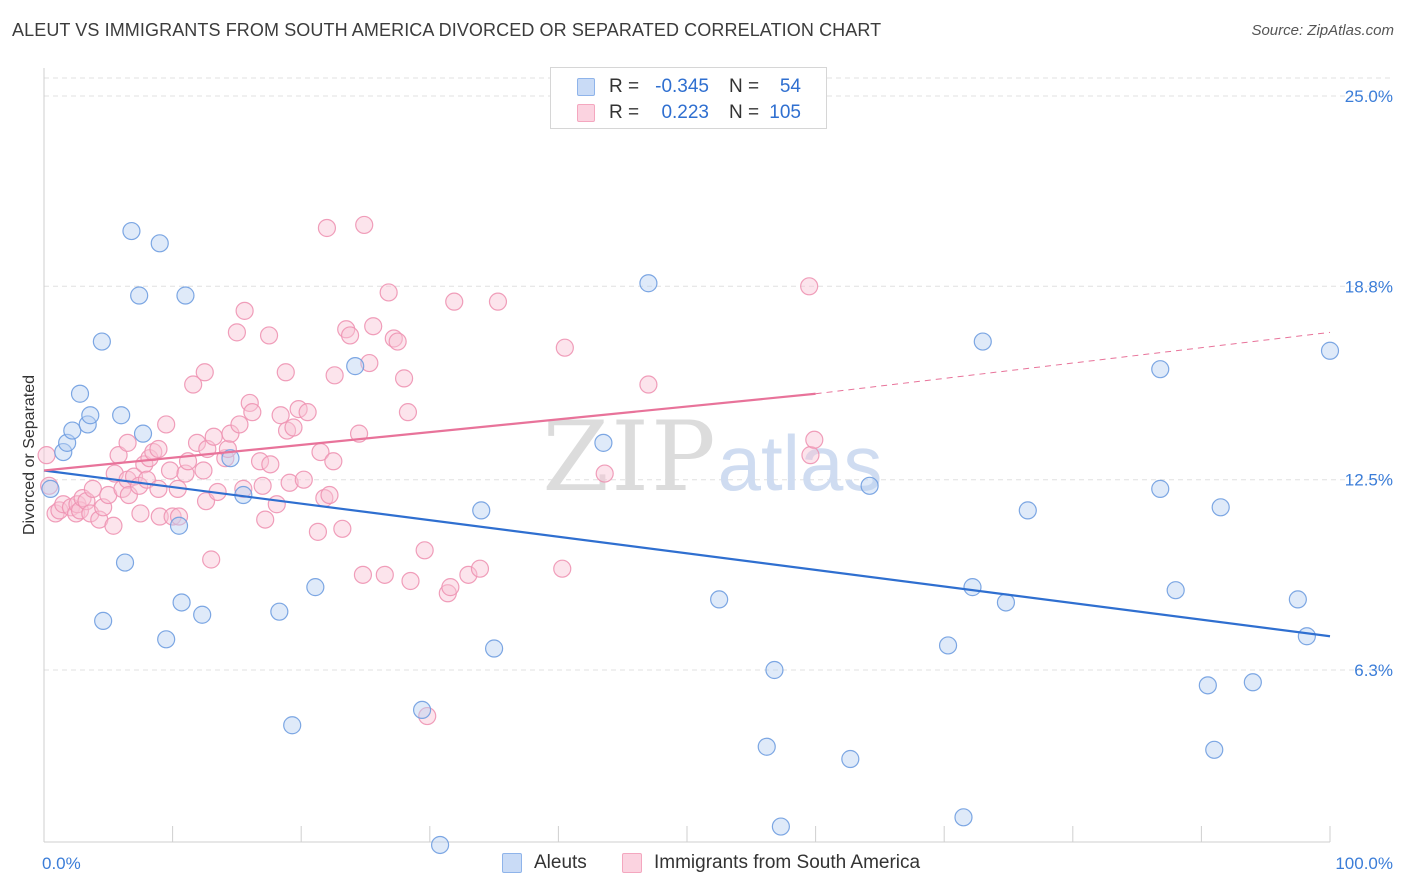  Describe the element at coordinates (682, 86) in the screenshot. I see `legend-r-value: -0.345` at that location.